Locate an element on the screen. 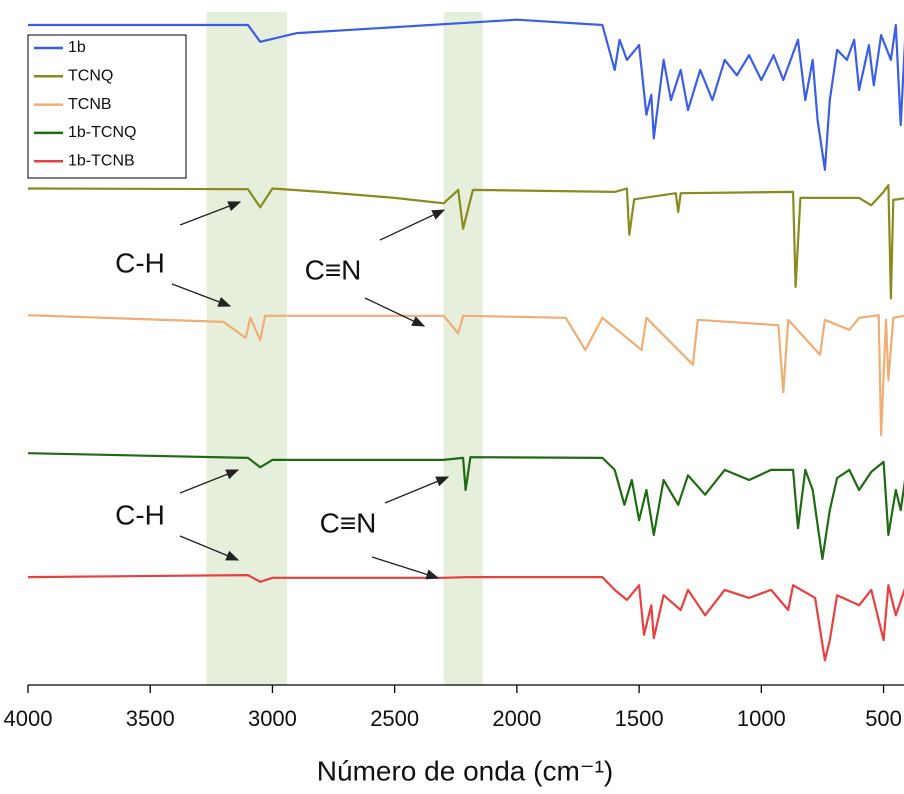 This screenshot has width=904, height=794. legend-label: 1b is located at coordinates (77, 47).